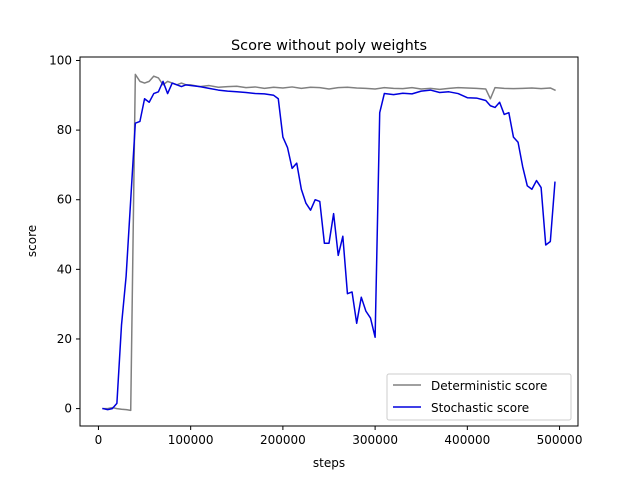 Image resolution: width=642 pixels, height=480 pixels. I want to click on y-tick-label: 80, so click(64, 130).